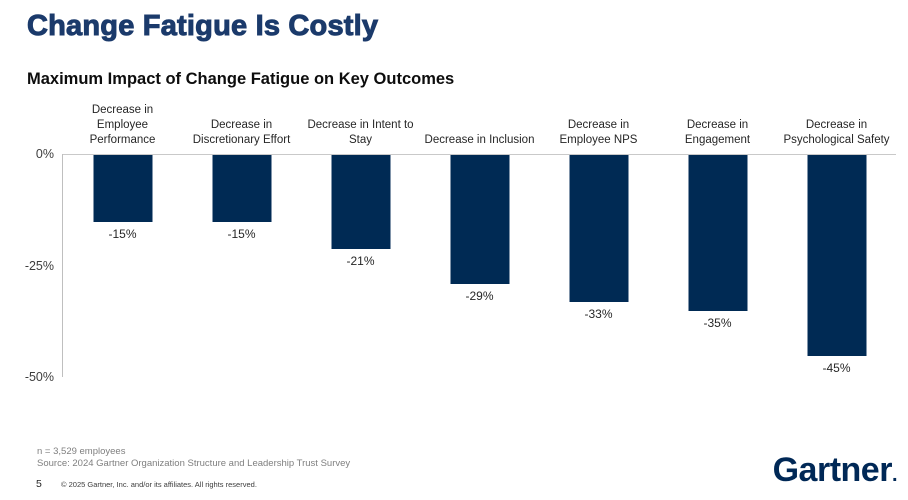  Describe the element at coordinates (479, 154) in the screenshot. I see `zero-gridline` at that location.